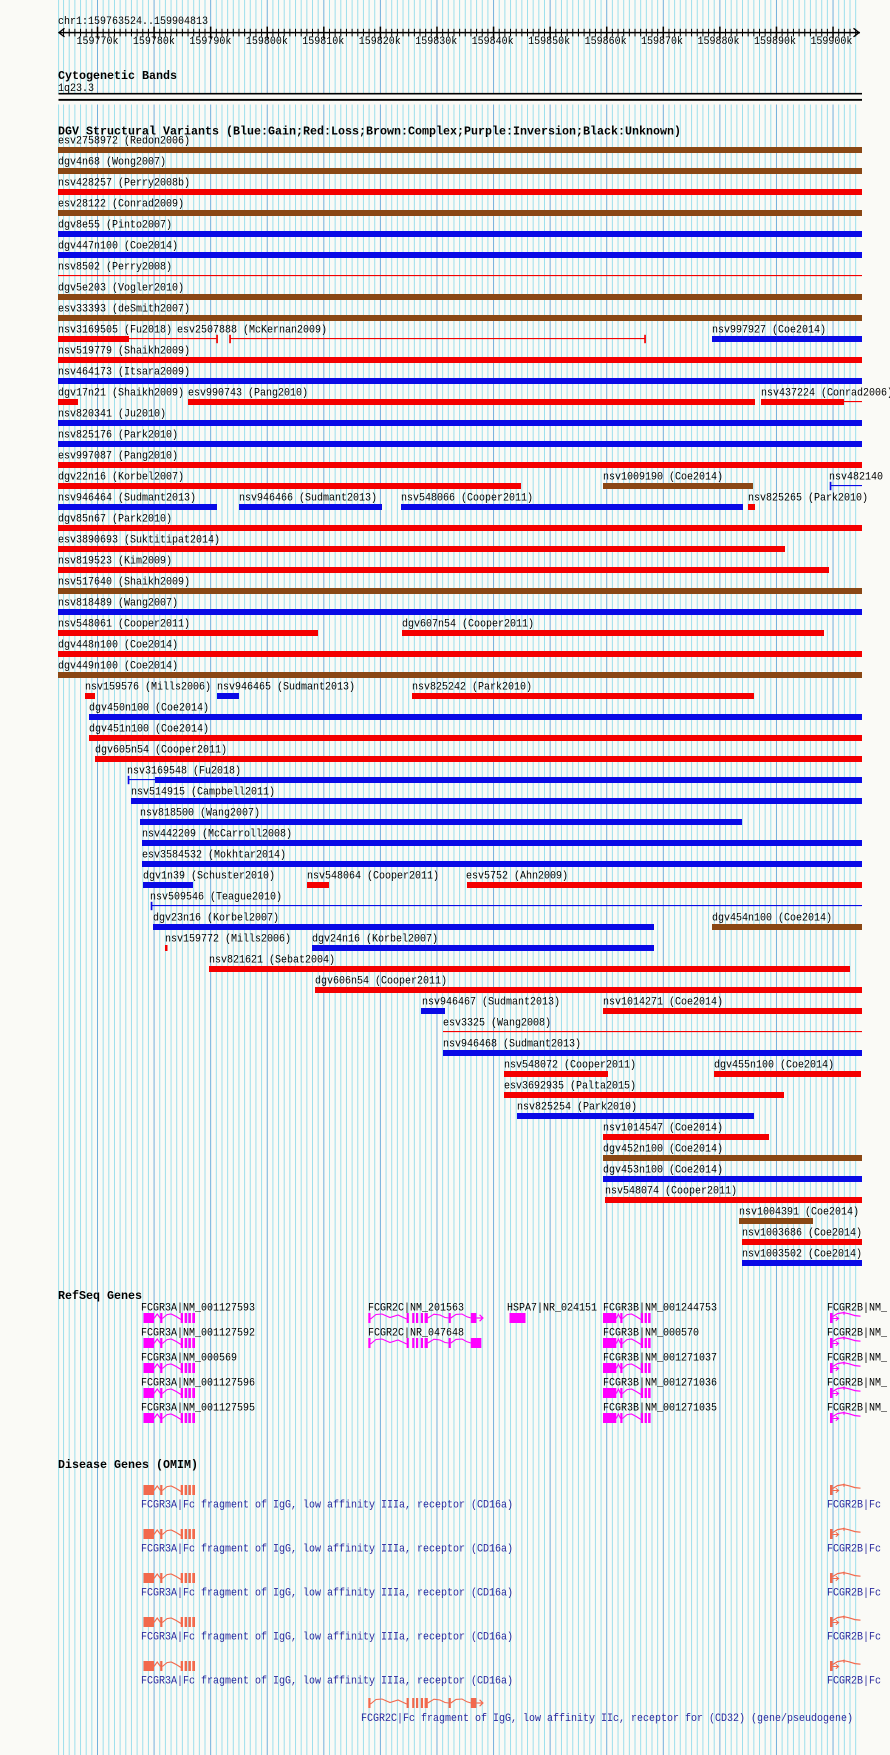 The width and height of the screenshot is (890, 1755). What do you see at coordinates (323, 42) in the screenshot?
I see `svg-text: 159810k` at bounding box center [323, 42].